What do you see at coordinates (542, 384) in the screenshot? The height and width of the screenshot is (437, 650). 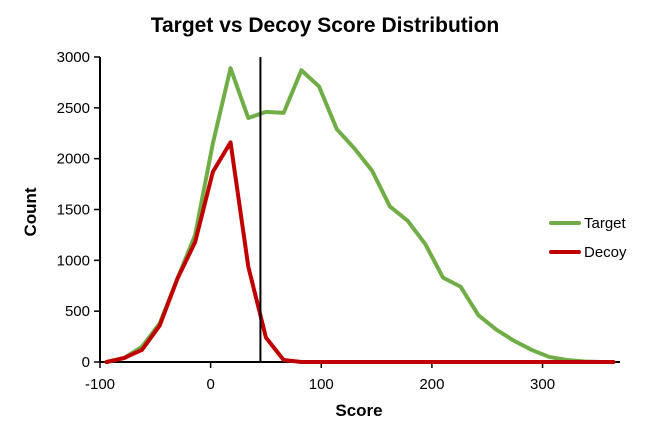 I see `x-tick-label: 300` at bounding box center [542, 384].